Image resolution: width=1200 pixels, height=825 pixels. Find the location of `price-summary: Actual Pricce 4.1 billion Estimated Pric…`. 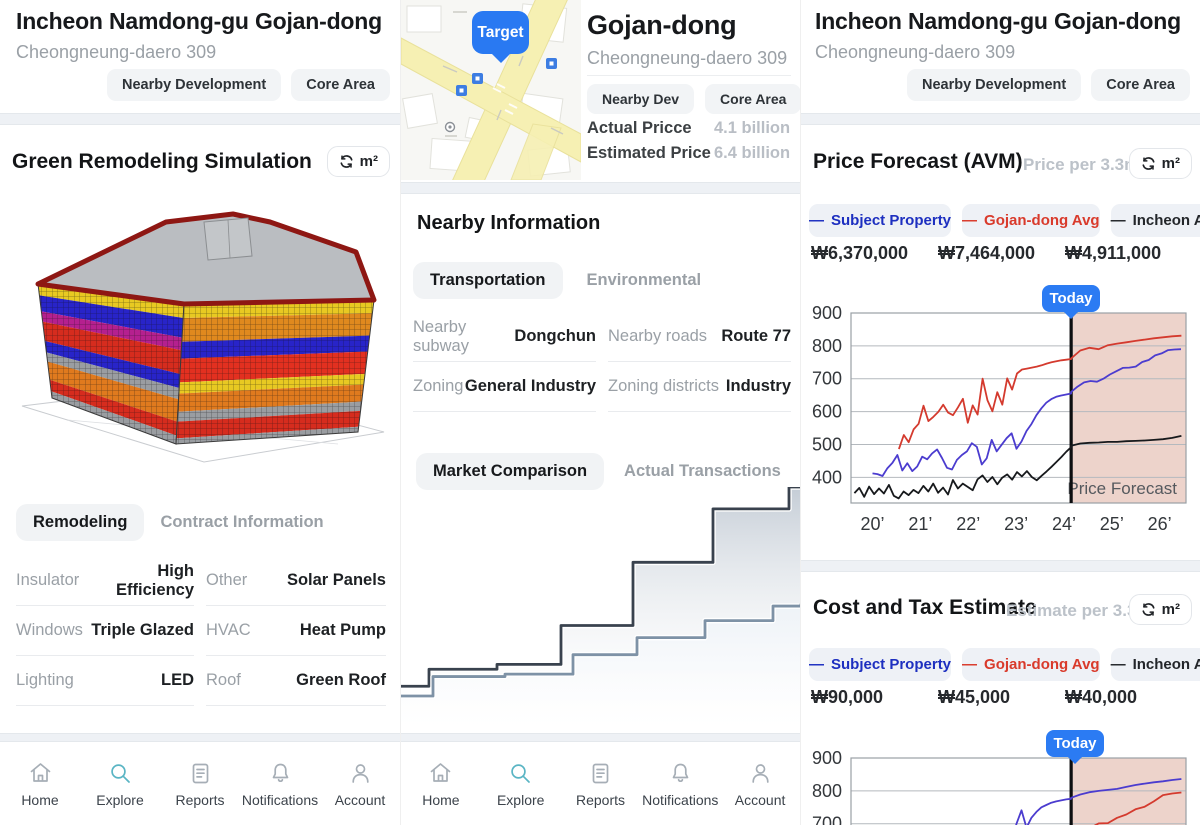

price-summary: Actual Pricce 4.1 billion Estimated Pric… is located at coordinates (688, 141).